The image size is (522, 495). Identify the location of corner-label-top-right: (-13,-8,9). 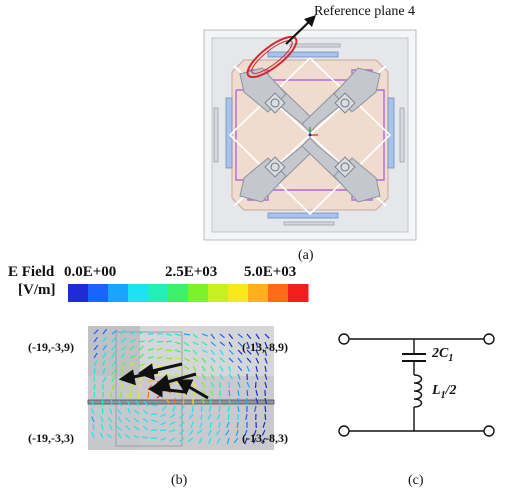
(265, 347).